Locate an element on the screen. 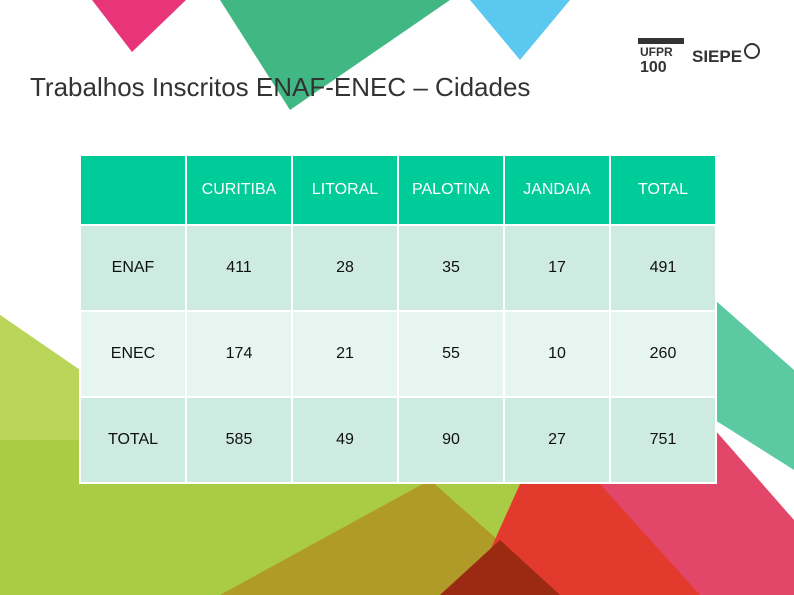 Image resolution: width=794 pixels, height=595 pixels. table-cell: 49 is located at coordinates (345, 440).